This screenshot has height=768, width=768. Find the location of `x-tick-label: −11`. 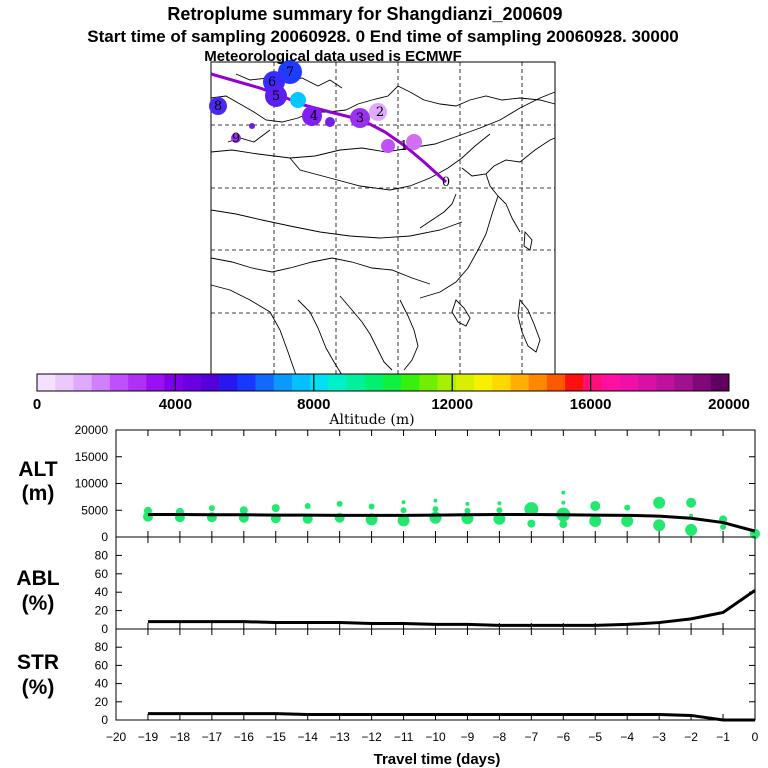

x-tick-label: −11 is located at coordinates (404, 737).